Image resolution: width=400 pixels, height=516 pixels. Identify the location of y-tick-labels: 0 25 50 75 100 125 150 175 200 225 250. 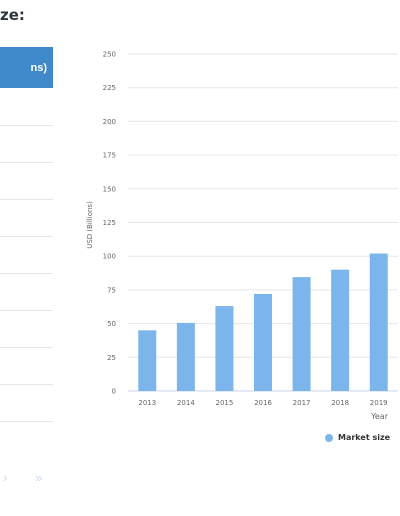
(109, 223).